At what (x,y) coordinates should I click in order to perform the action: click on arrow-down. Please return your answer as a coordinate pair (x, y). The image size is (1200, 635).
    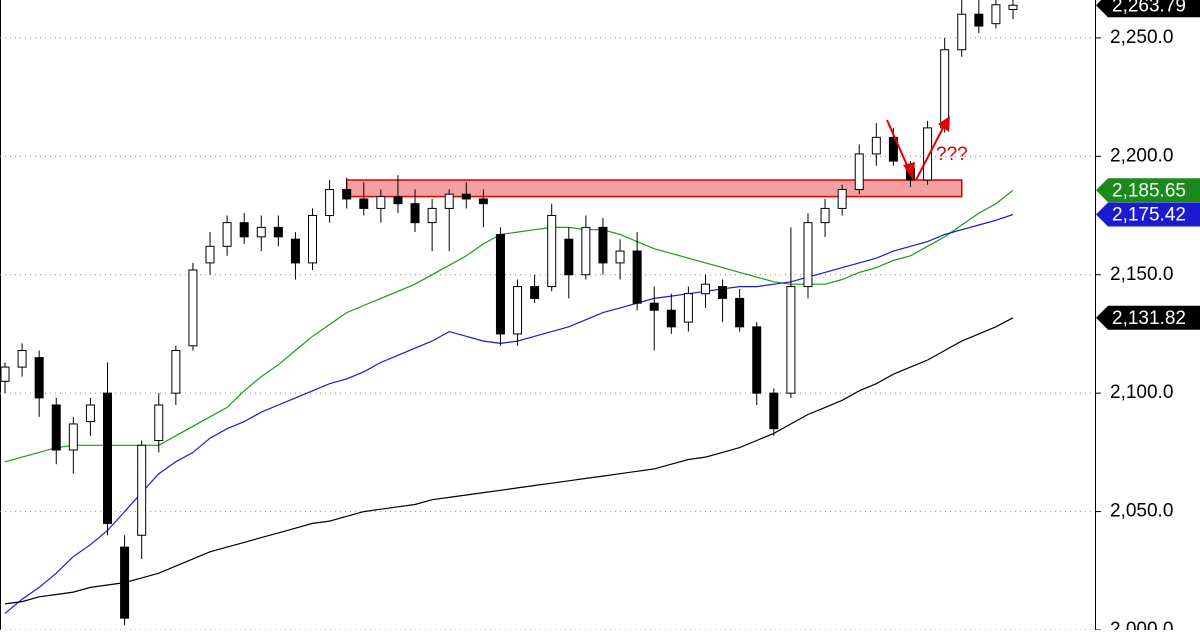
    Looking at the image, I should click on (898, 146).